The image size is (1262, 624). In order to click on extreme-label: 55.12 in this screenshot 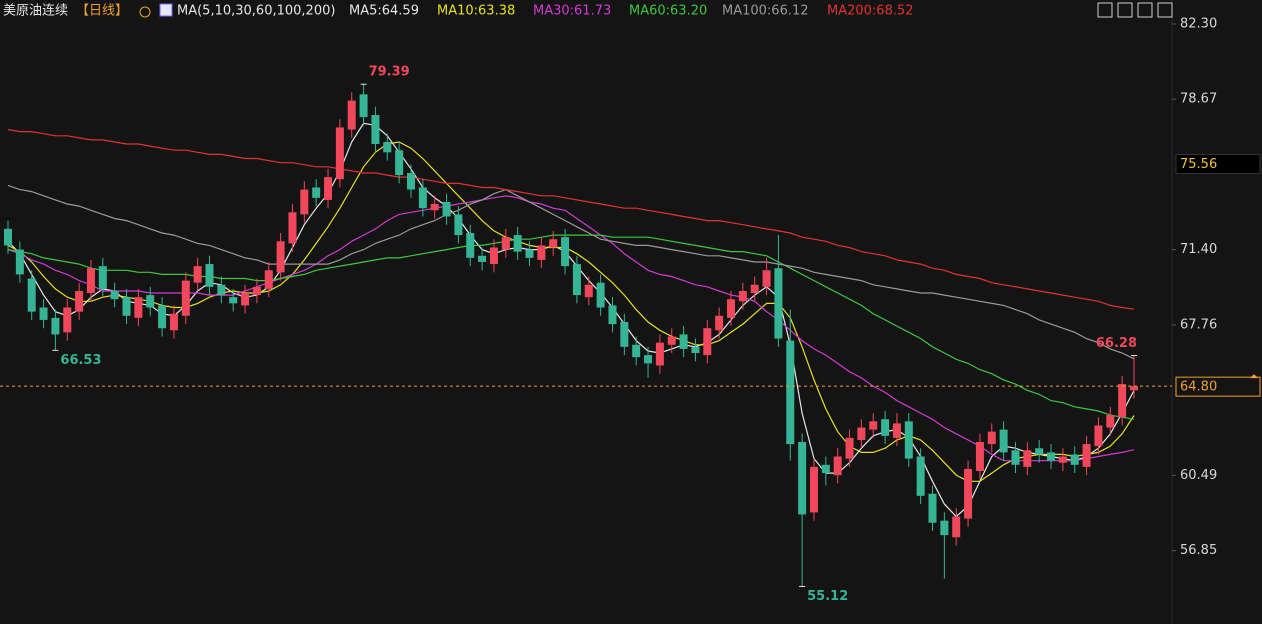, I will do `click(827, 596)`.